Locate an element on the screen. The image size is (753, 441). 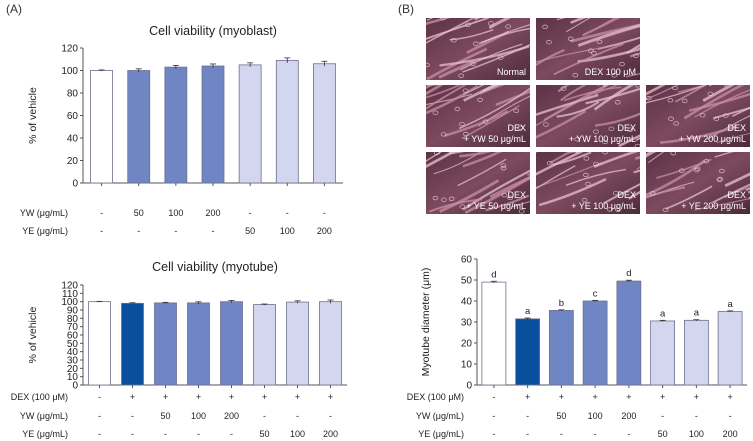
micrograph-label: + YW 50 μg/mL is located at coordinates (495, 139).